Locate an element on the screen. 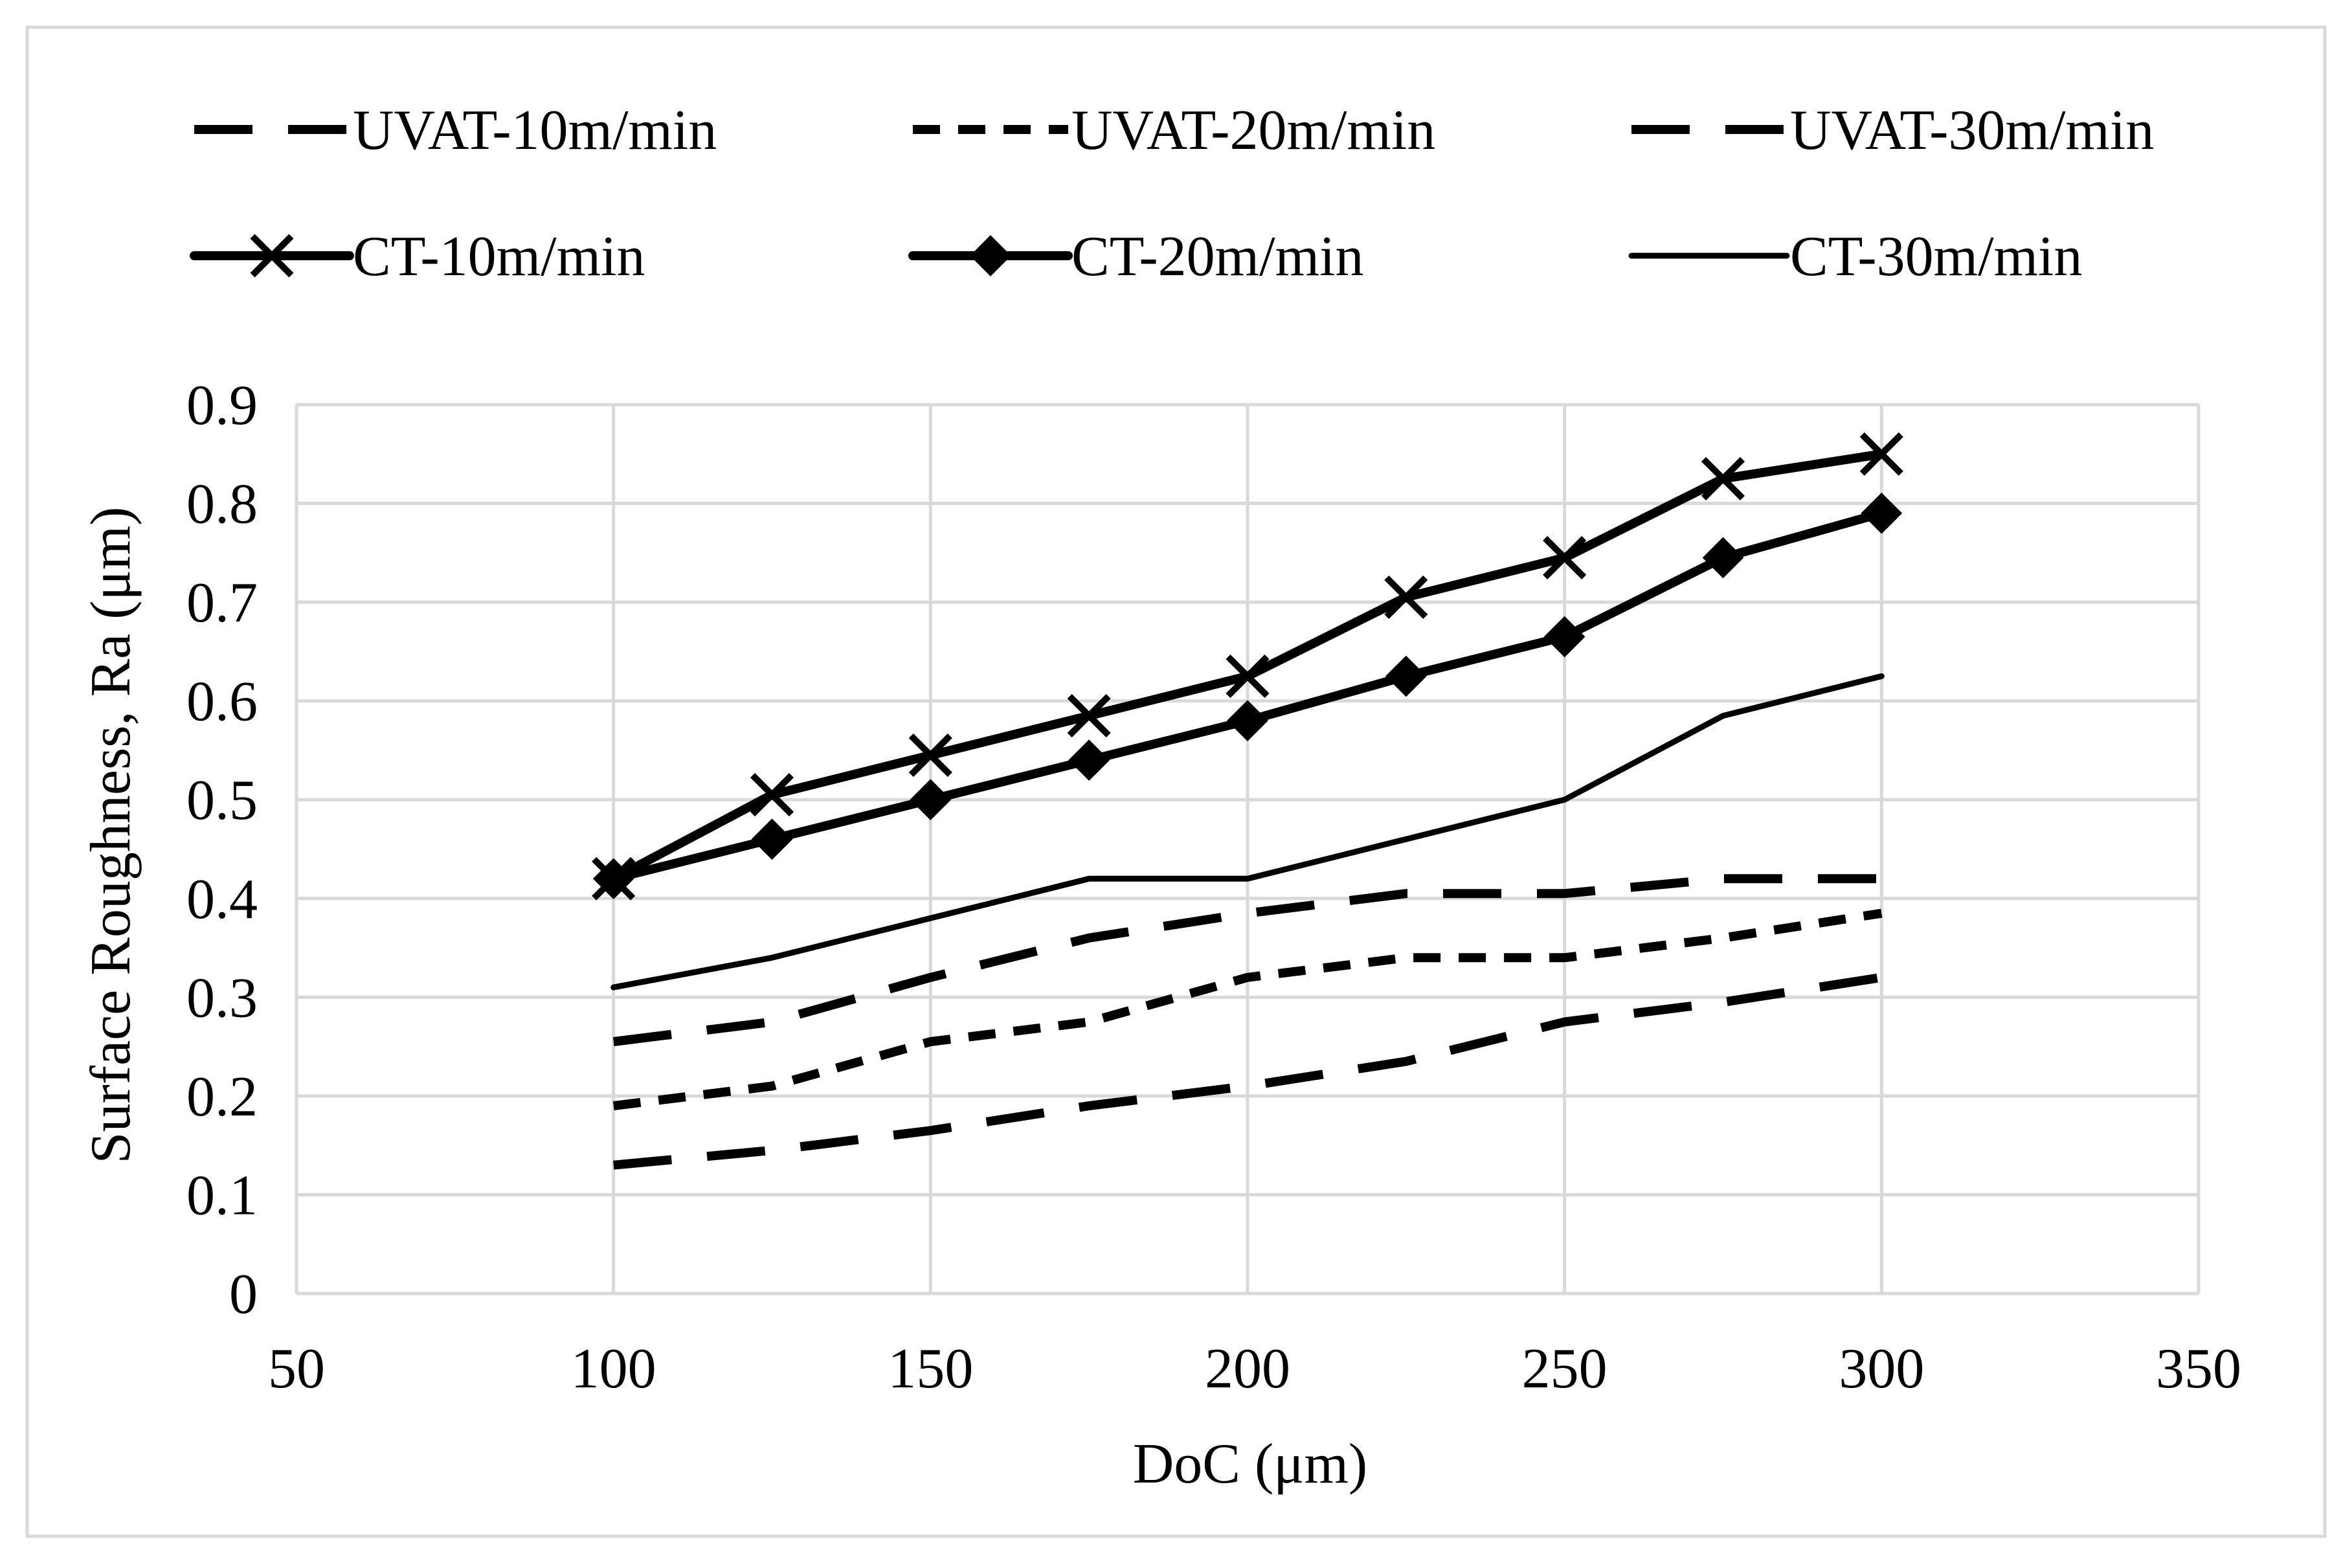  legend-item: UVAT-30m/min is located at coordinates (1893, 130).